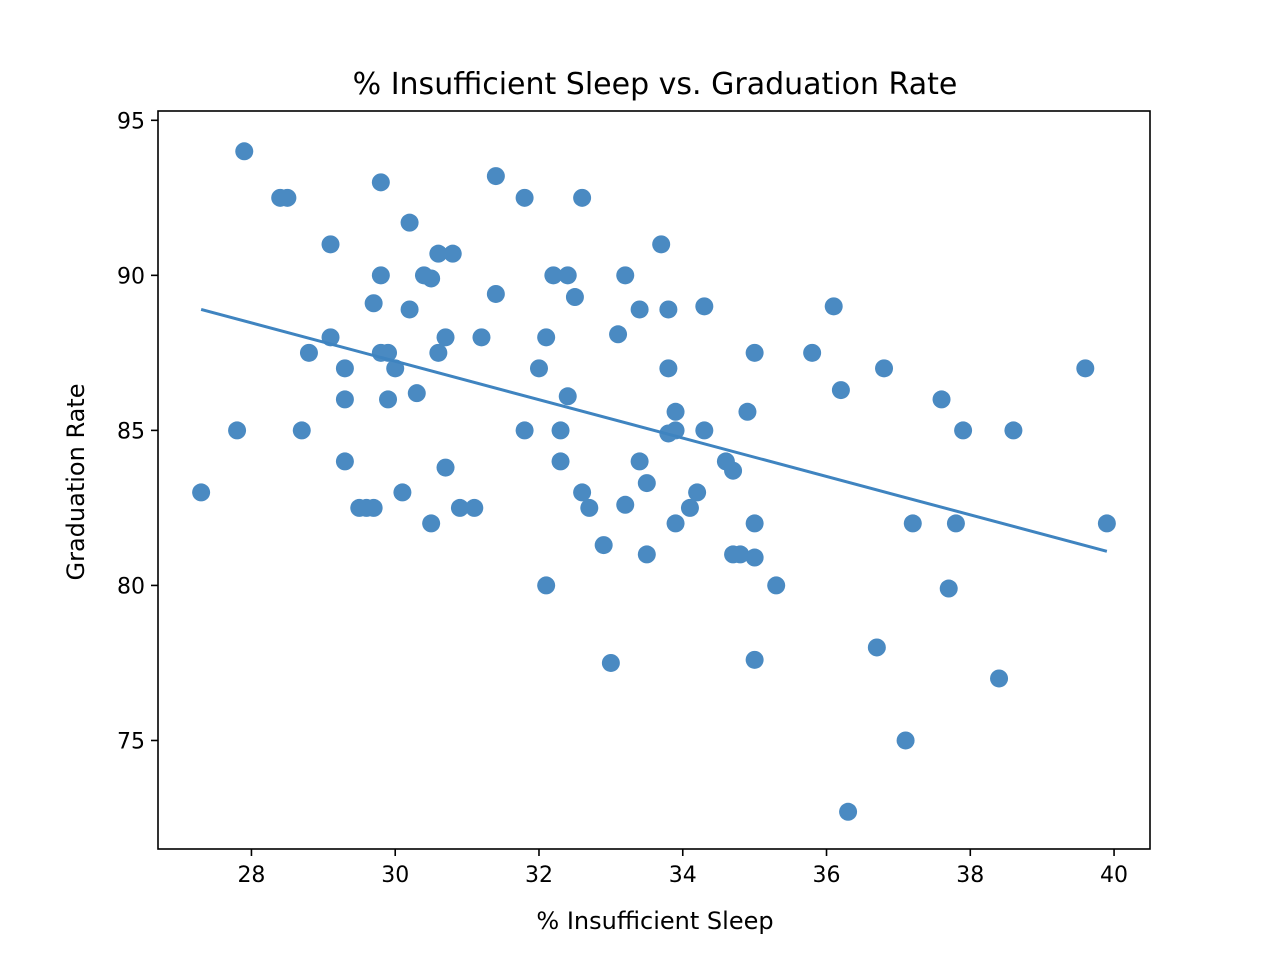  What do you see at coordinates (395, 875) in the screenshot?
I see `x-tick-label: 30` at bounding box center [395, 875].